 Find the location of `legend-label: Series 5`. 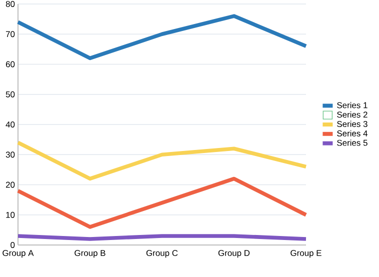

legend-label: Series 5 is located at coordinates (352, 143).